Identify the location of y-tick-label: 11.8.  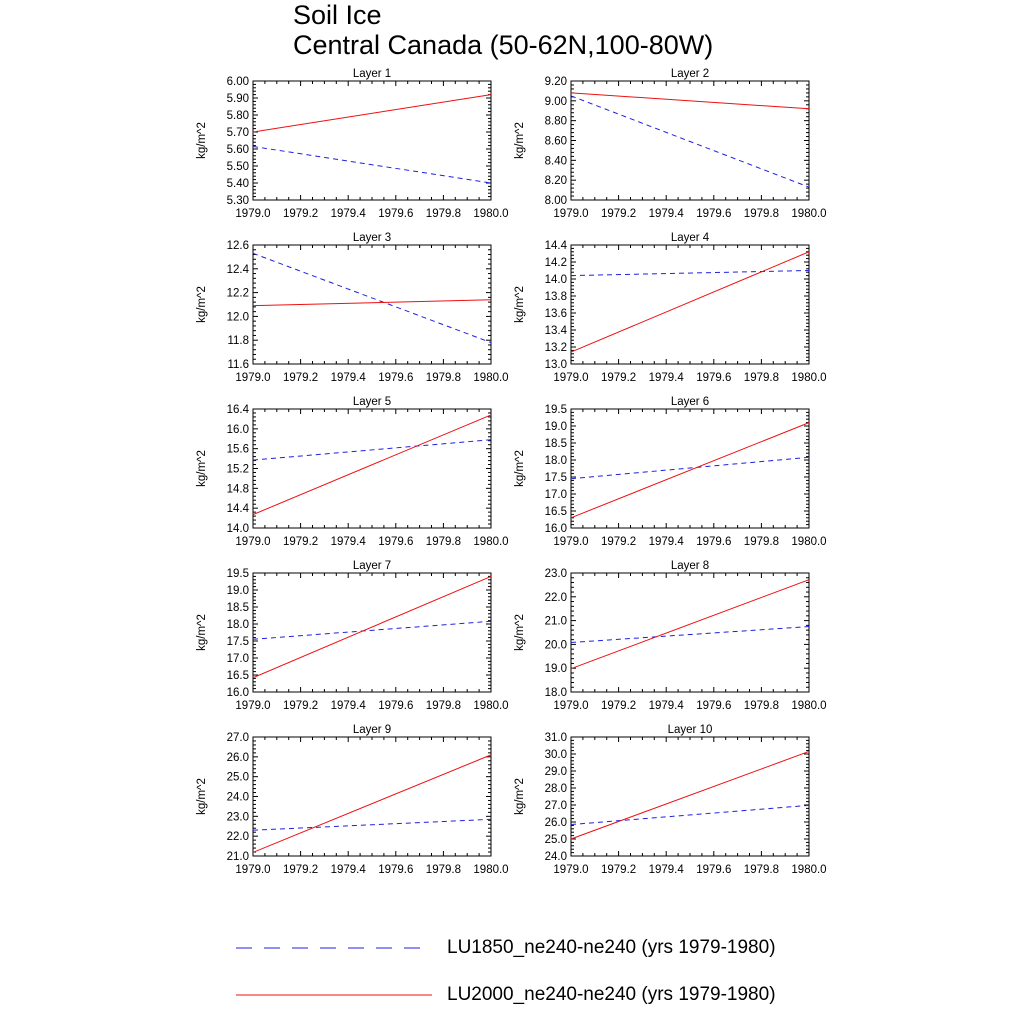
(238, 341).